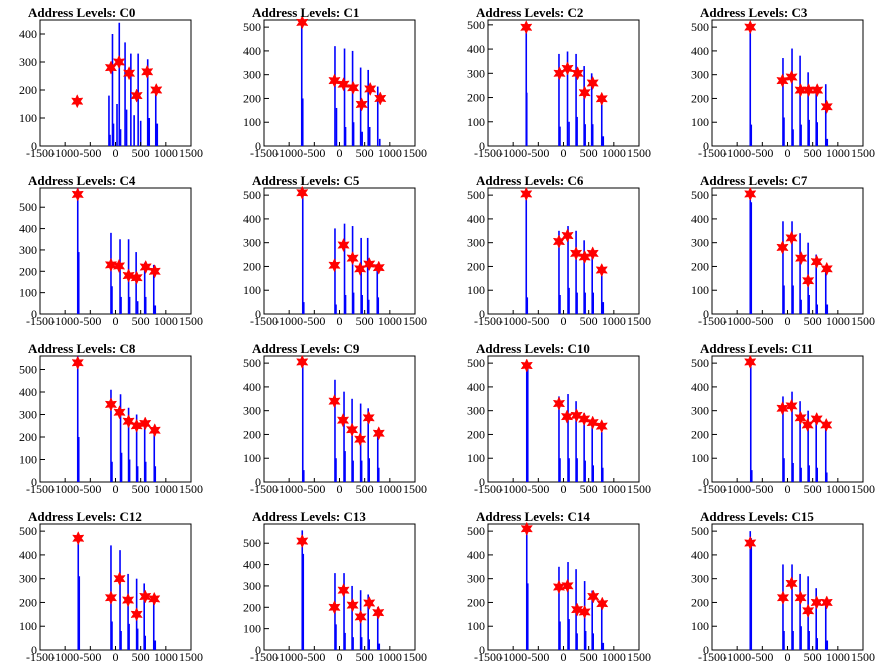  I want to click on panel-title: Address Levels: C3, so click(754, 12).